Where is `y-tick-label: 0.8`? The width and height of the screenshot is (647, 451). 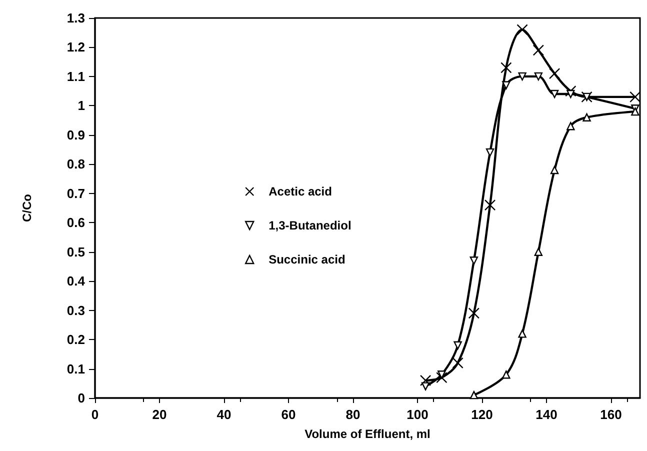 y-tick-label: 0.8 is located at coordinates (75, 164).